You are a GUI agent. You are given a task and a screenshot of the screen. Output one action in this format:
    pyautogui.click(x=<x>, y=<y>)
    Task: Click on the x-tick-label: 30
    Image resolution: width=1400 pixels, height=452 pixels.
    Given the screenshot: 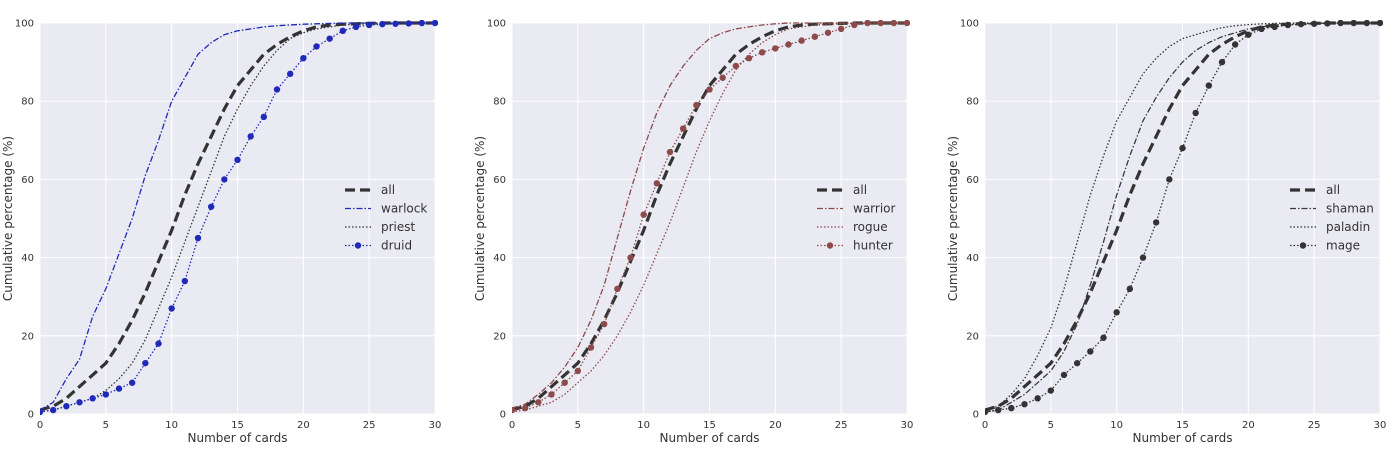 What is the action you would take?
    pyautogui.click(x=1380, y=425)
    